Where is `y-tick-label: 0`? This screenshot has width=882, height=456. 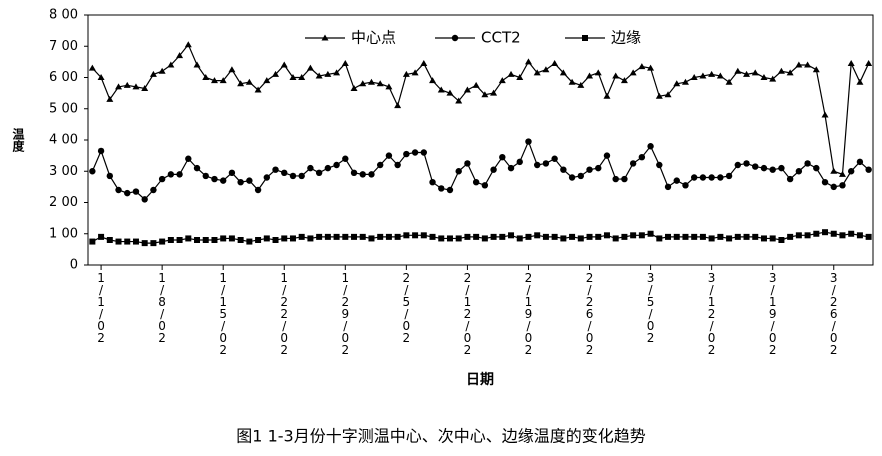
y-tick-label: 0 is located at coordinates (74, 265).